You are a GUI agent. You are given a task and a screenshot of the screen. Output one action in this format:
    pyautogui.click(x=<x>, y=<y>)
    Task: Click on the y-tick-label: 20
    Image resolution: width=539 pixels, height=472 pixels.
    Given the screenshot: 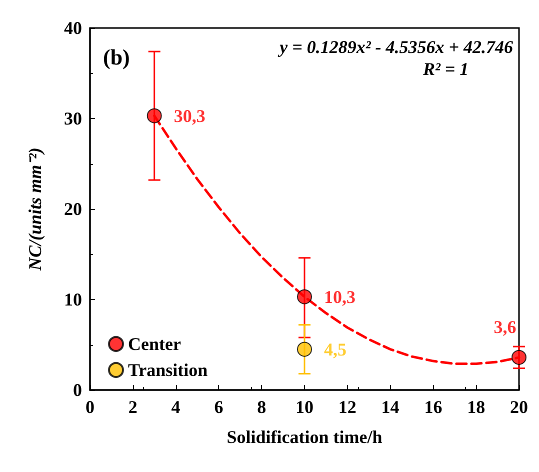 What is the action you would take?
    pyautogui.click(x=73, y=209)
    